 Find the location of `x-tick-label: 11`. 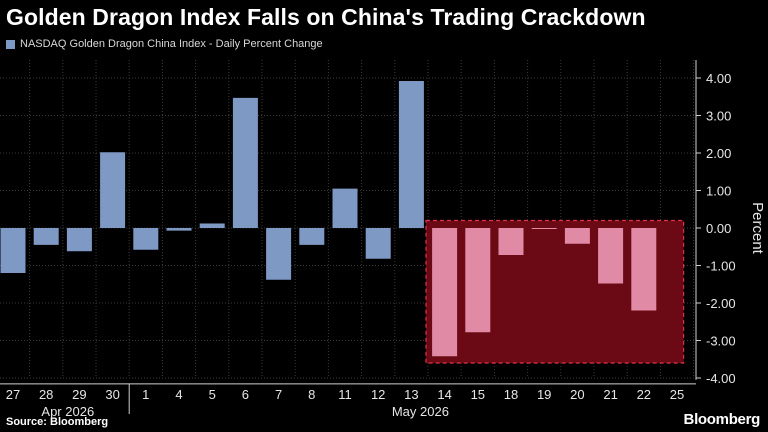

x-tick-label: 11 is located at coordinates (345, 394).